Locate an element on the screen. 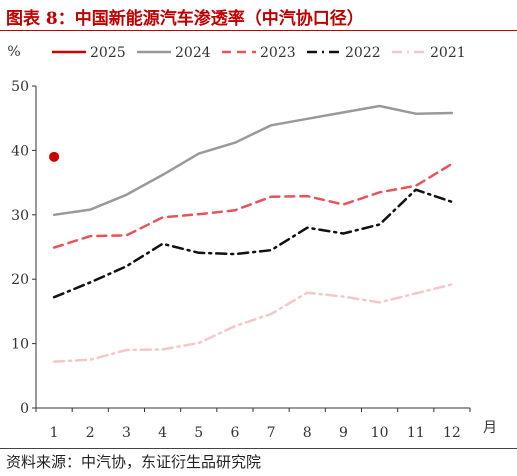 This screenshot has height=476, width=517. legend-label-2024: 2024 is located at coordinates (193, 53).